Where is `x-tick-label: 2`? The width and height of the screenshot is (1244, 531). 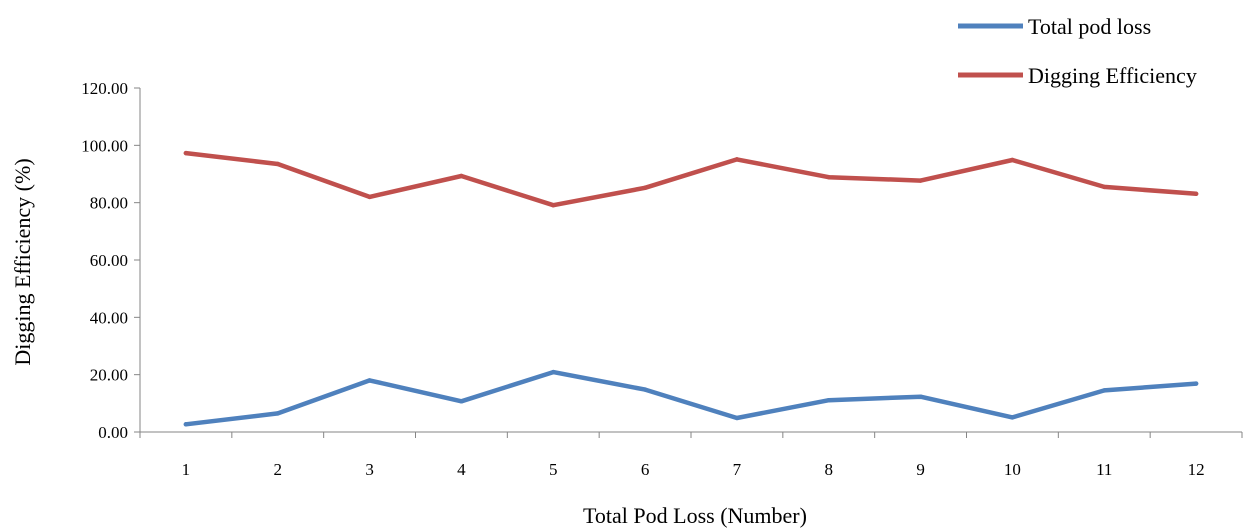 x-tick-label: 2 is located at coordinates (278, 469).